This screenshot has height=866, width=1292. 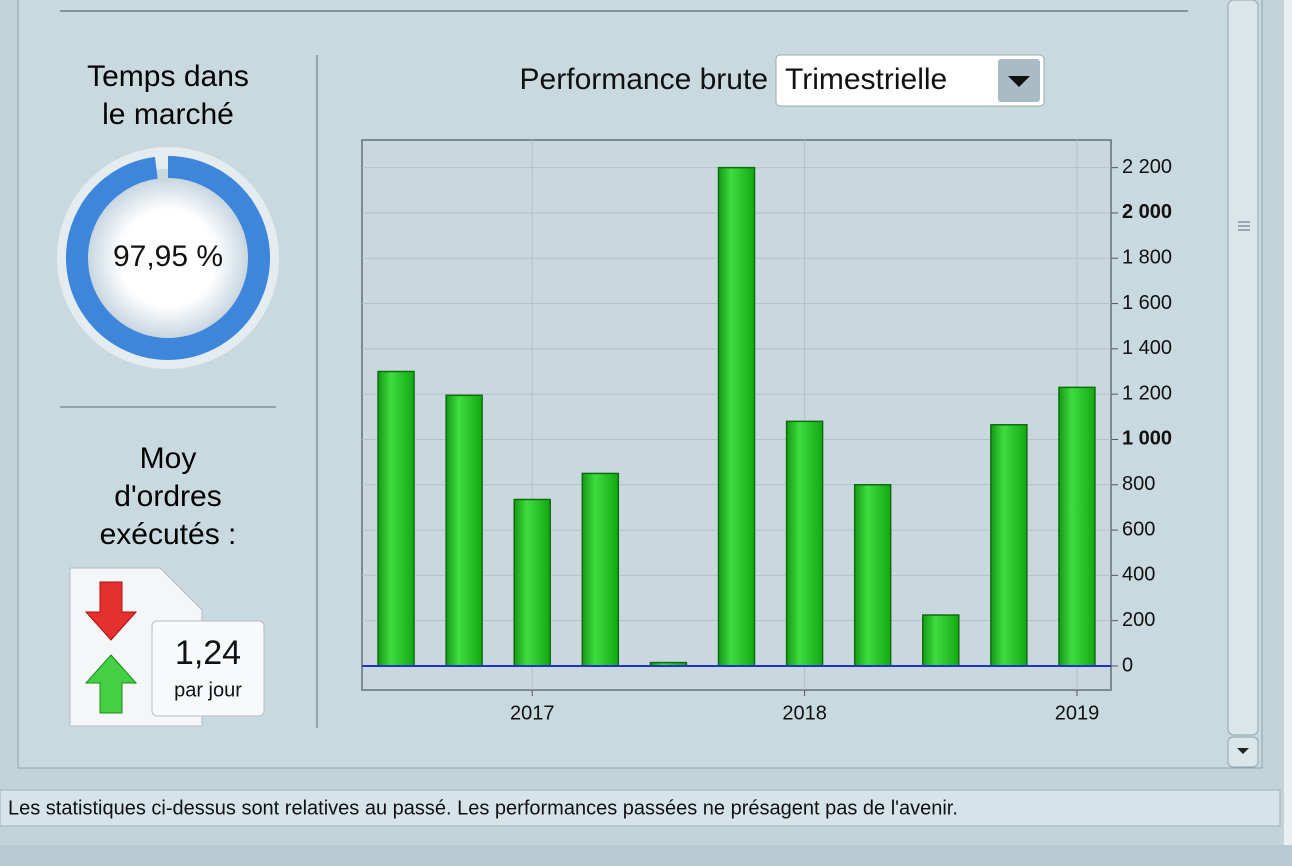 I want to click on y-tick-label: 1 600, so click(x=1147, y=303).